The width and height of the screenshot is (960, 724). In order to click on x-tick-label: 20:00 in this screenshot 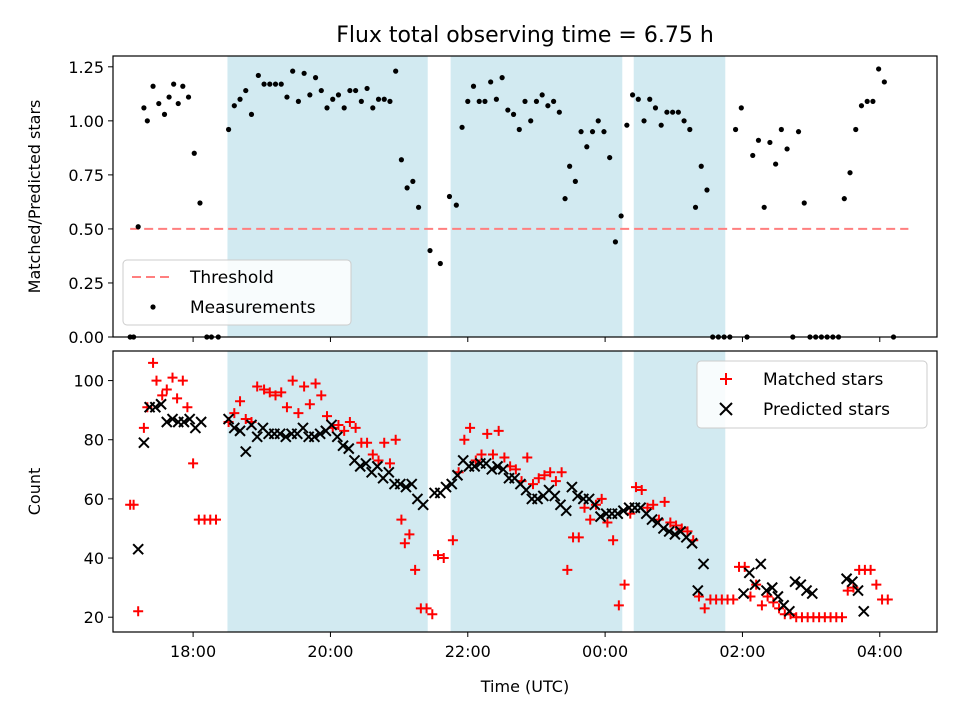, I will do `click(330, 651)`.